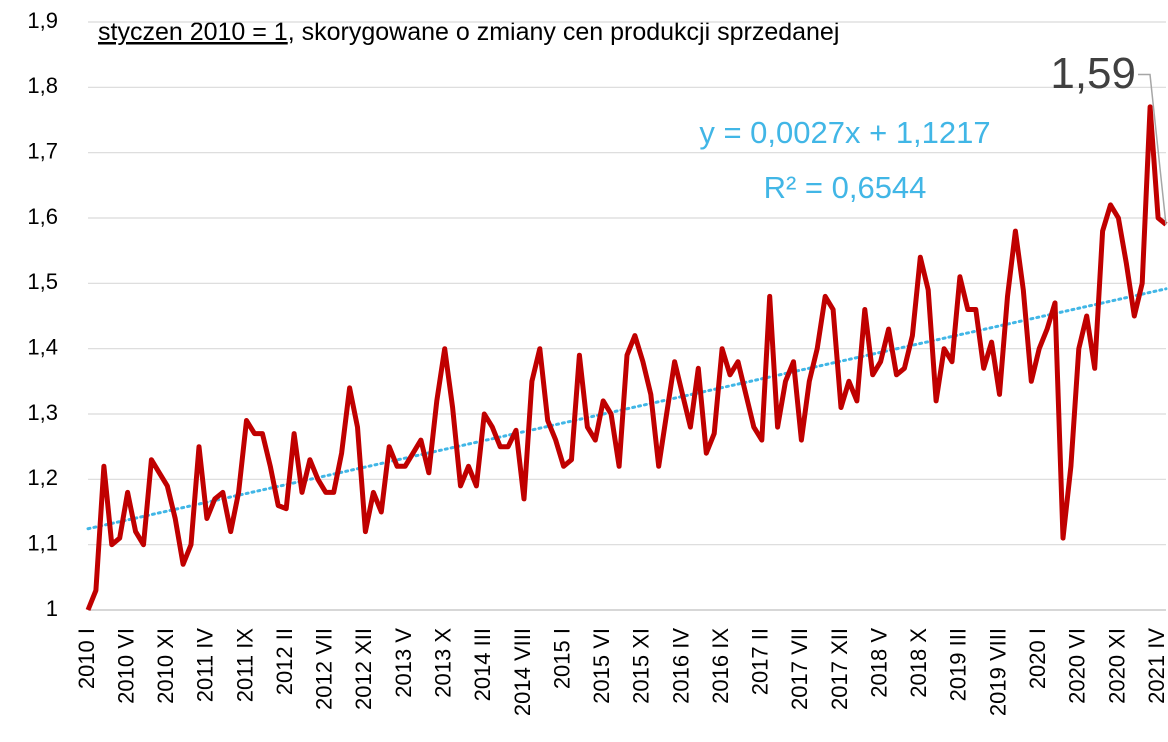  What do you see at coordinates (1116, 666) in the screenshot?
I see `x-tick-label: 2020 XI` at bounding box center [1116, 666].